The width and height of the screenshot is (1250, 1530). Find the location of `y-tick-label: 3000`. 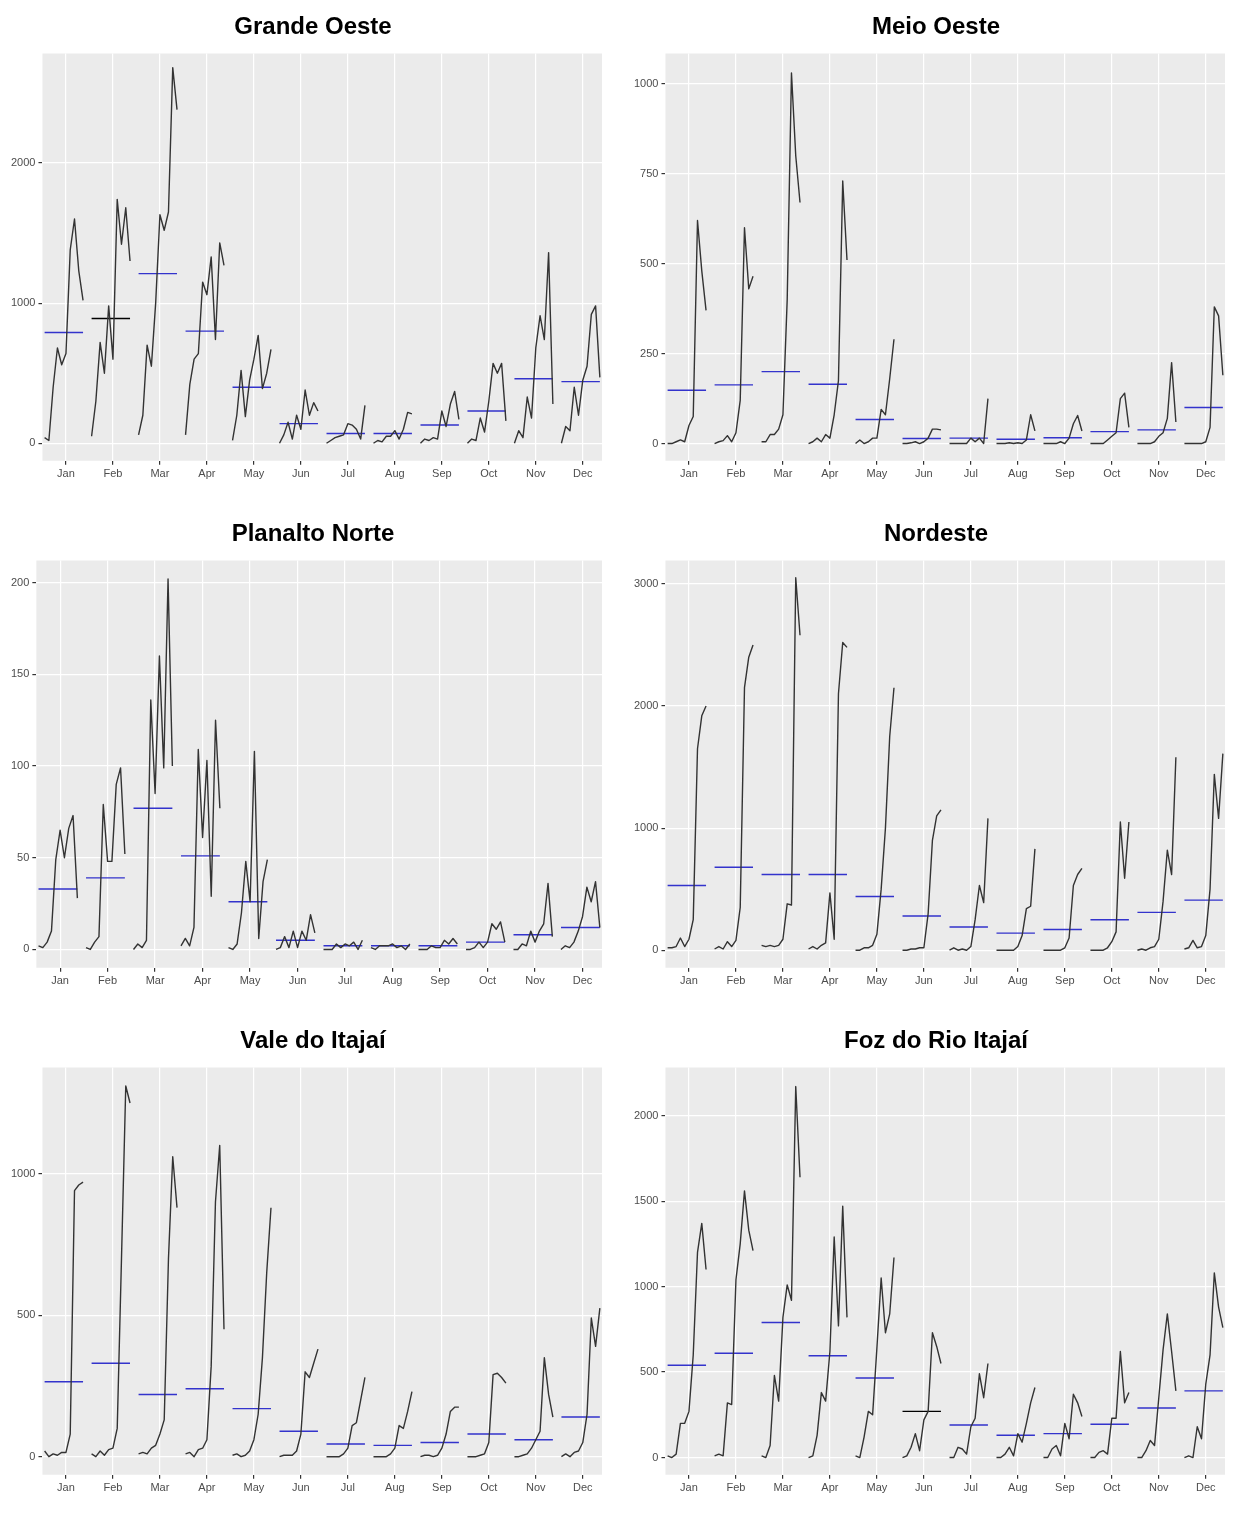

y-tick-label: 3000 is located at coordinates (646, 582).